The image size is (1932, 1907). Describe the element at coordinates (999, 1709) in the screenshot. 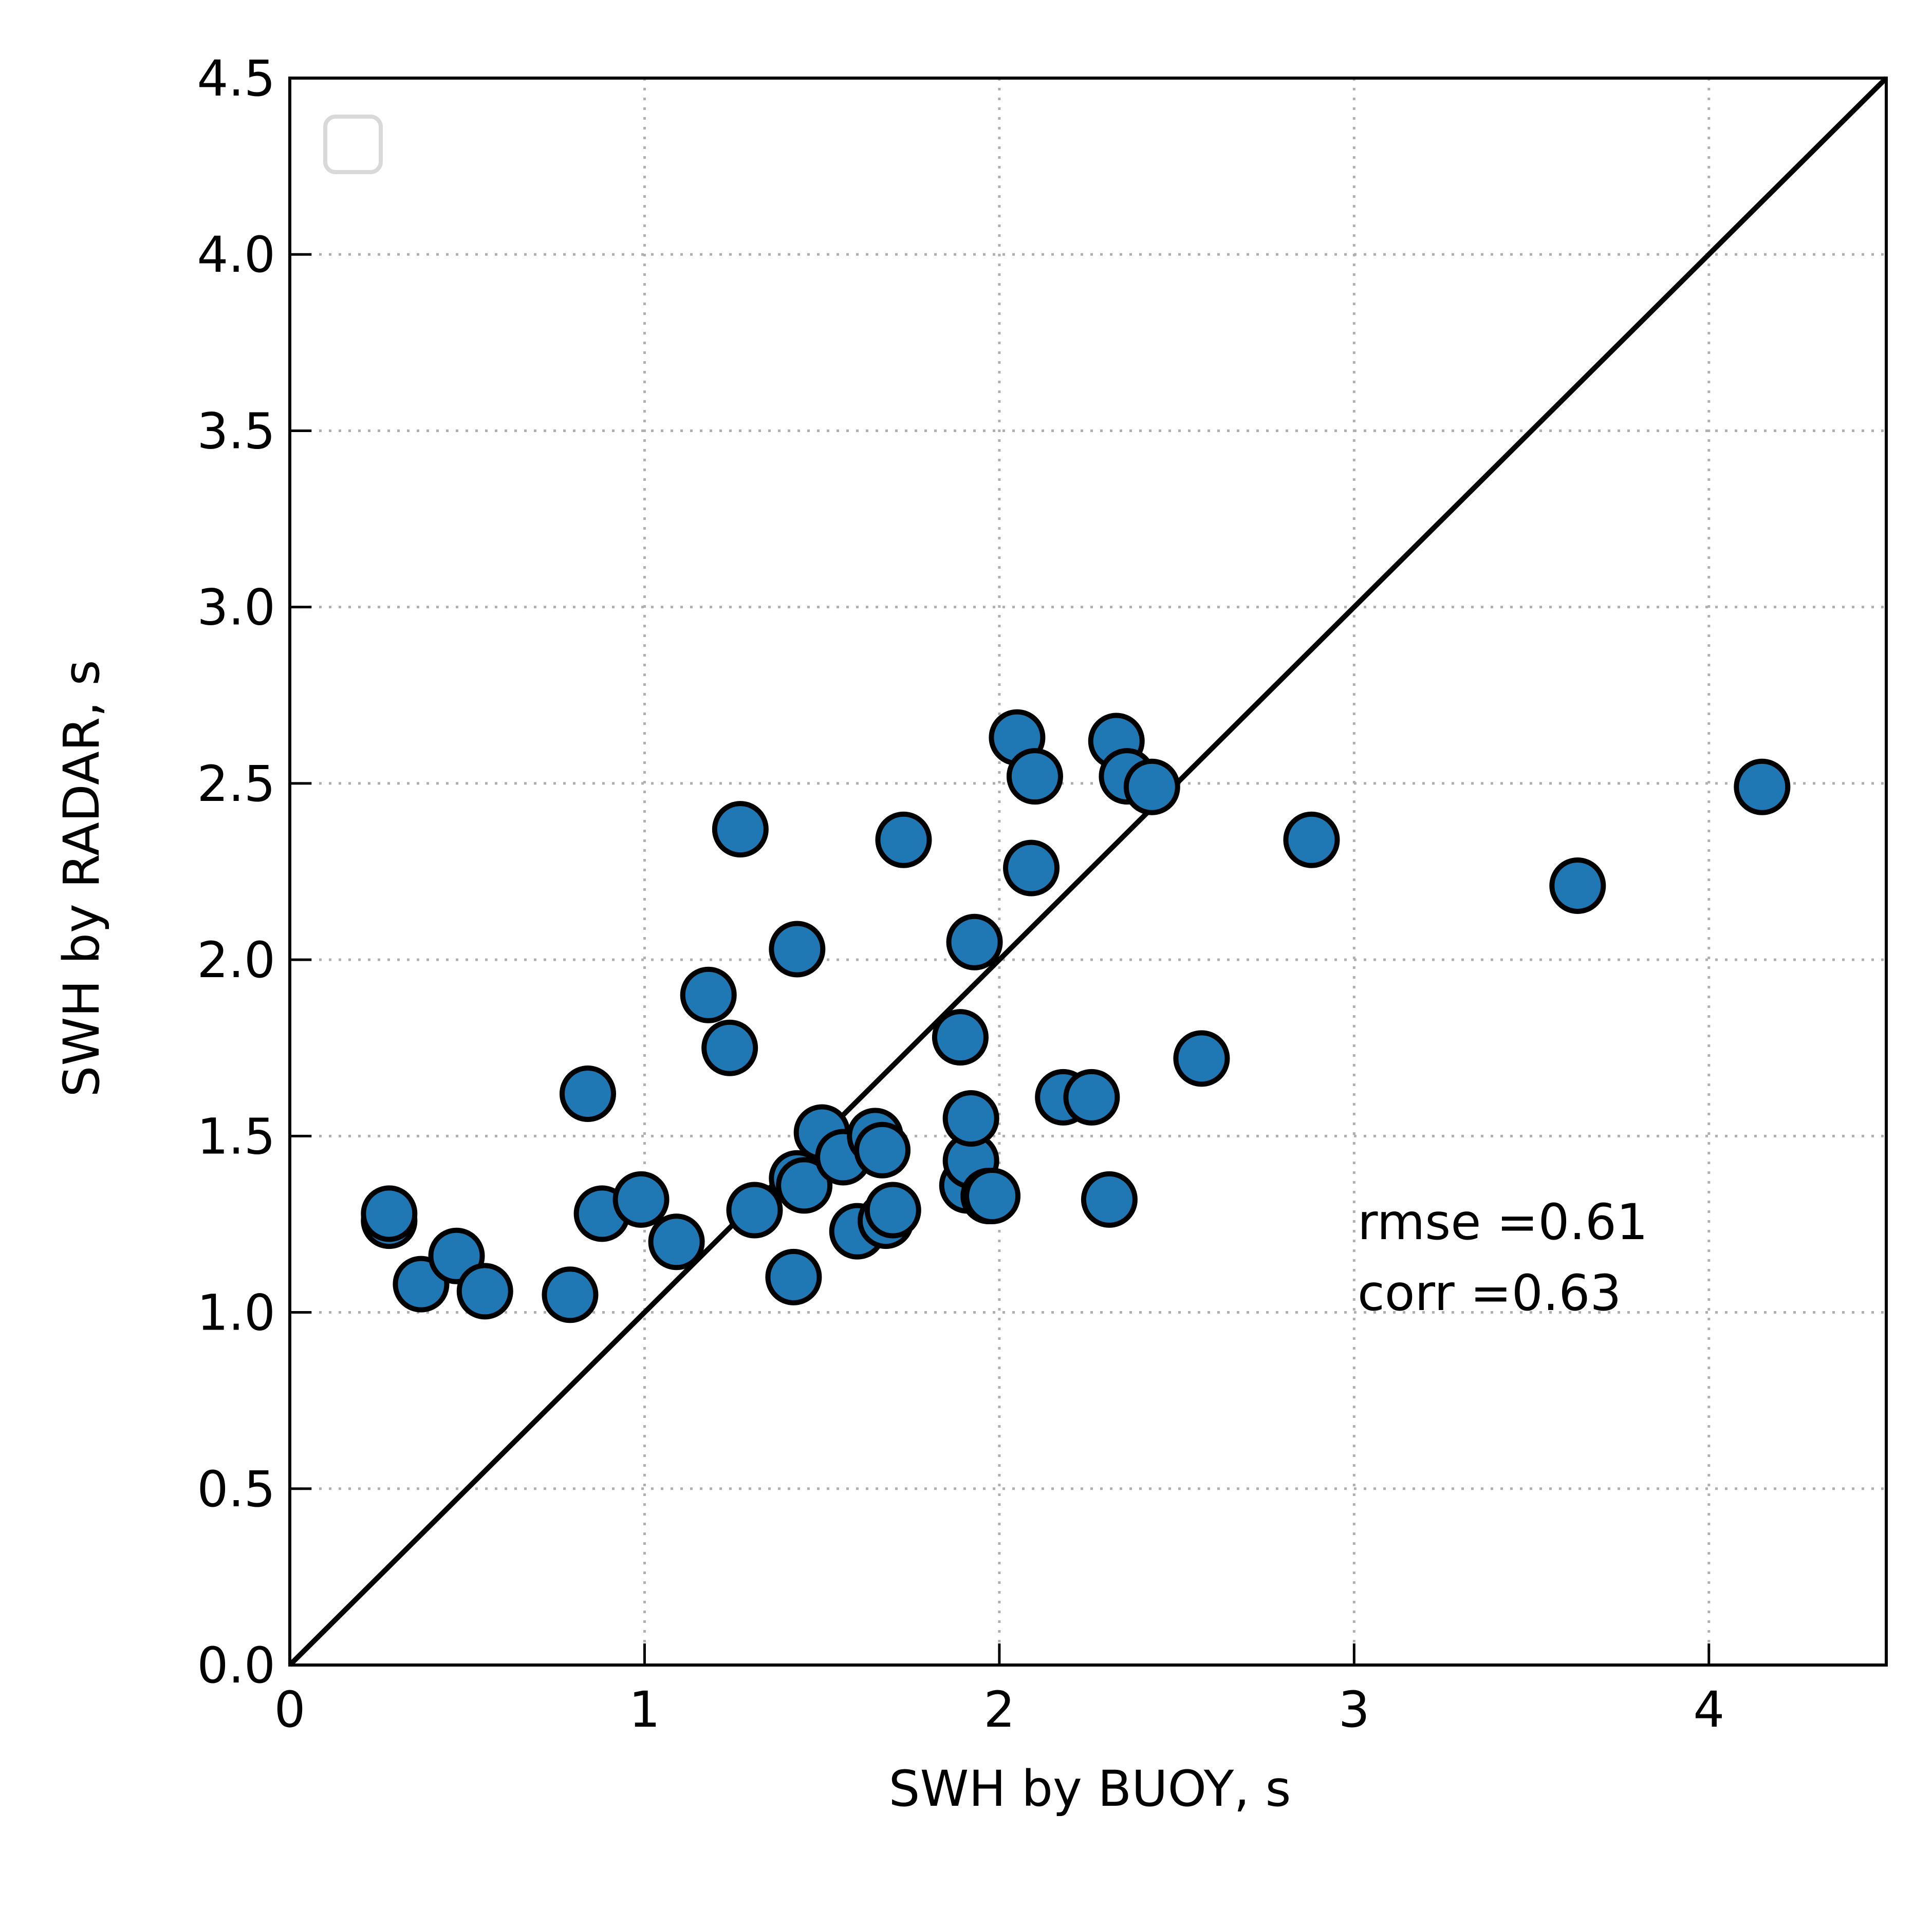

I see `x-tick-label: 2` at that location.